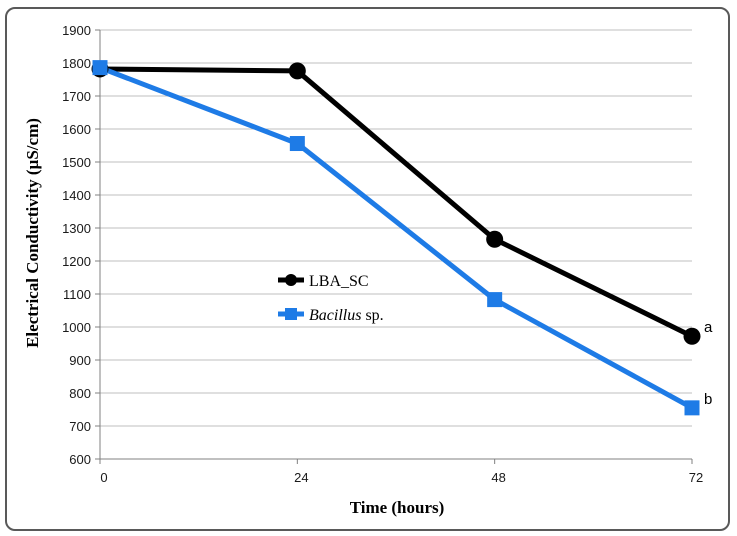 Image resolution: width=737 pixels, height=536 pixels. What do you see at coordinates (76, 327) in the screenshot?
I see `y-tick-label: 1000` at bounding box center [76, 327].